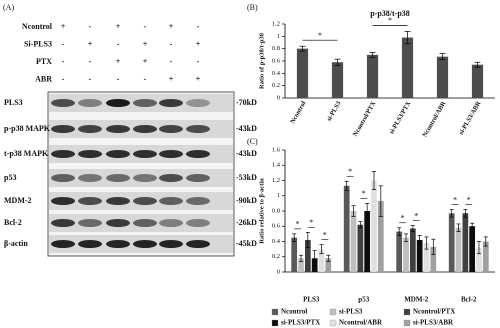  Describe the element at coordinates (27, 128) in the screenshot. I see `blot-label: p-p38 MAPK` at that location.